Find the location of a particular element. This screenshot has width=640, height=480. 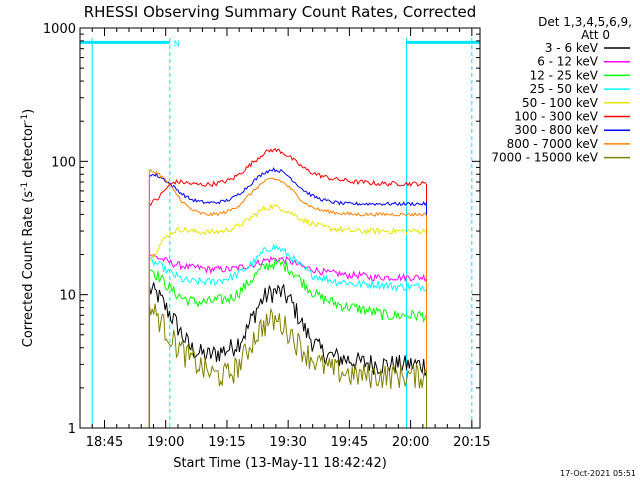

legend-label: 3 - 6 keV is located at coordinates (572, 48).